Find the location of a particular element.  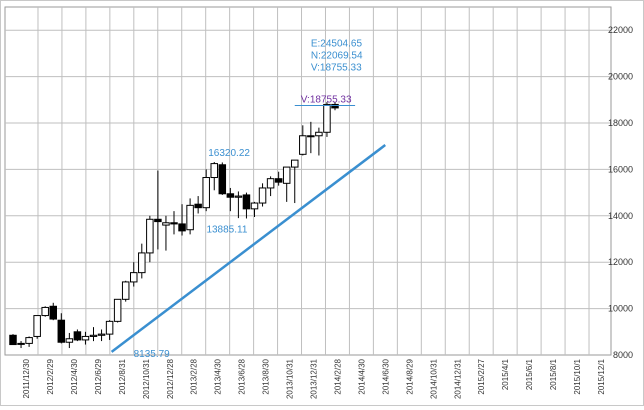

annotation-n-target: N:22069.54 is located at coordinates (337, 56).